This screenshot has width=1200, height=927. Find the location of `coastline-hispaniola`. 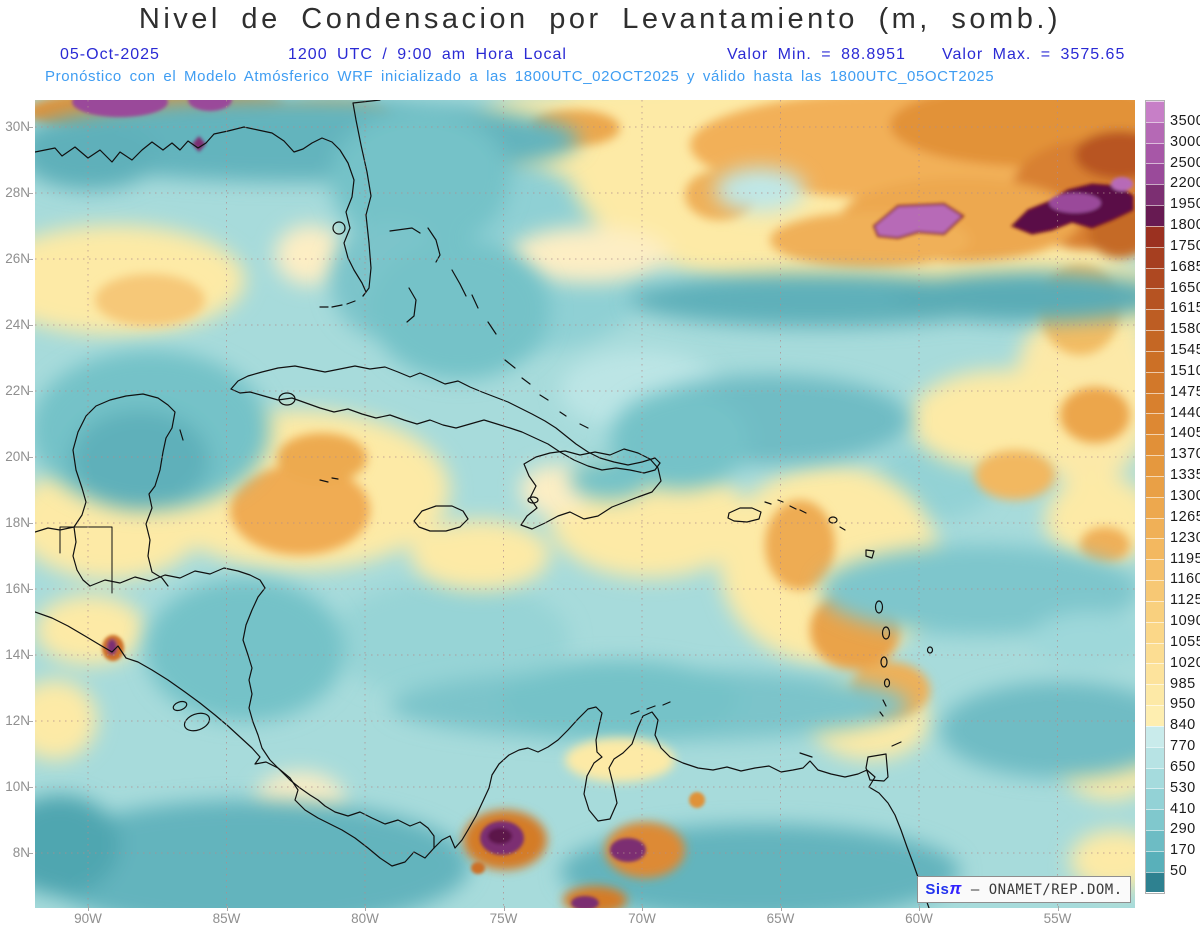

coastline-hispaniola is located at coordinates (591, 489).